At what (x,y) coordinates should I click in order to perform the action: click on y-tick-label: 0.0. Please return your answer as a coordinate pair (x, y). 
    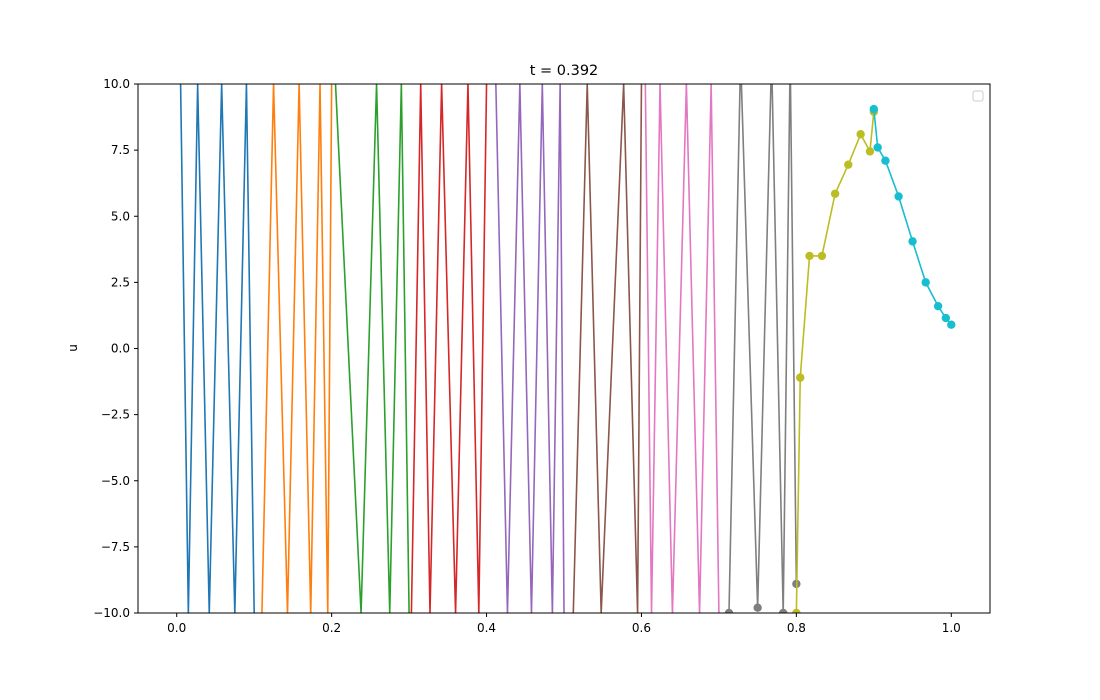
    Looking at the image, I should click on (120, 349).